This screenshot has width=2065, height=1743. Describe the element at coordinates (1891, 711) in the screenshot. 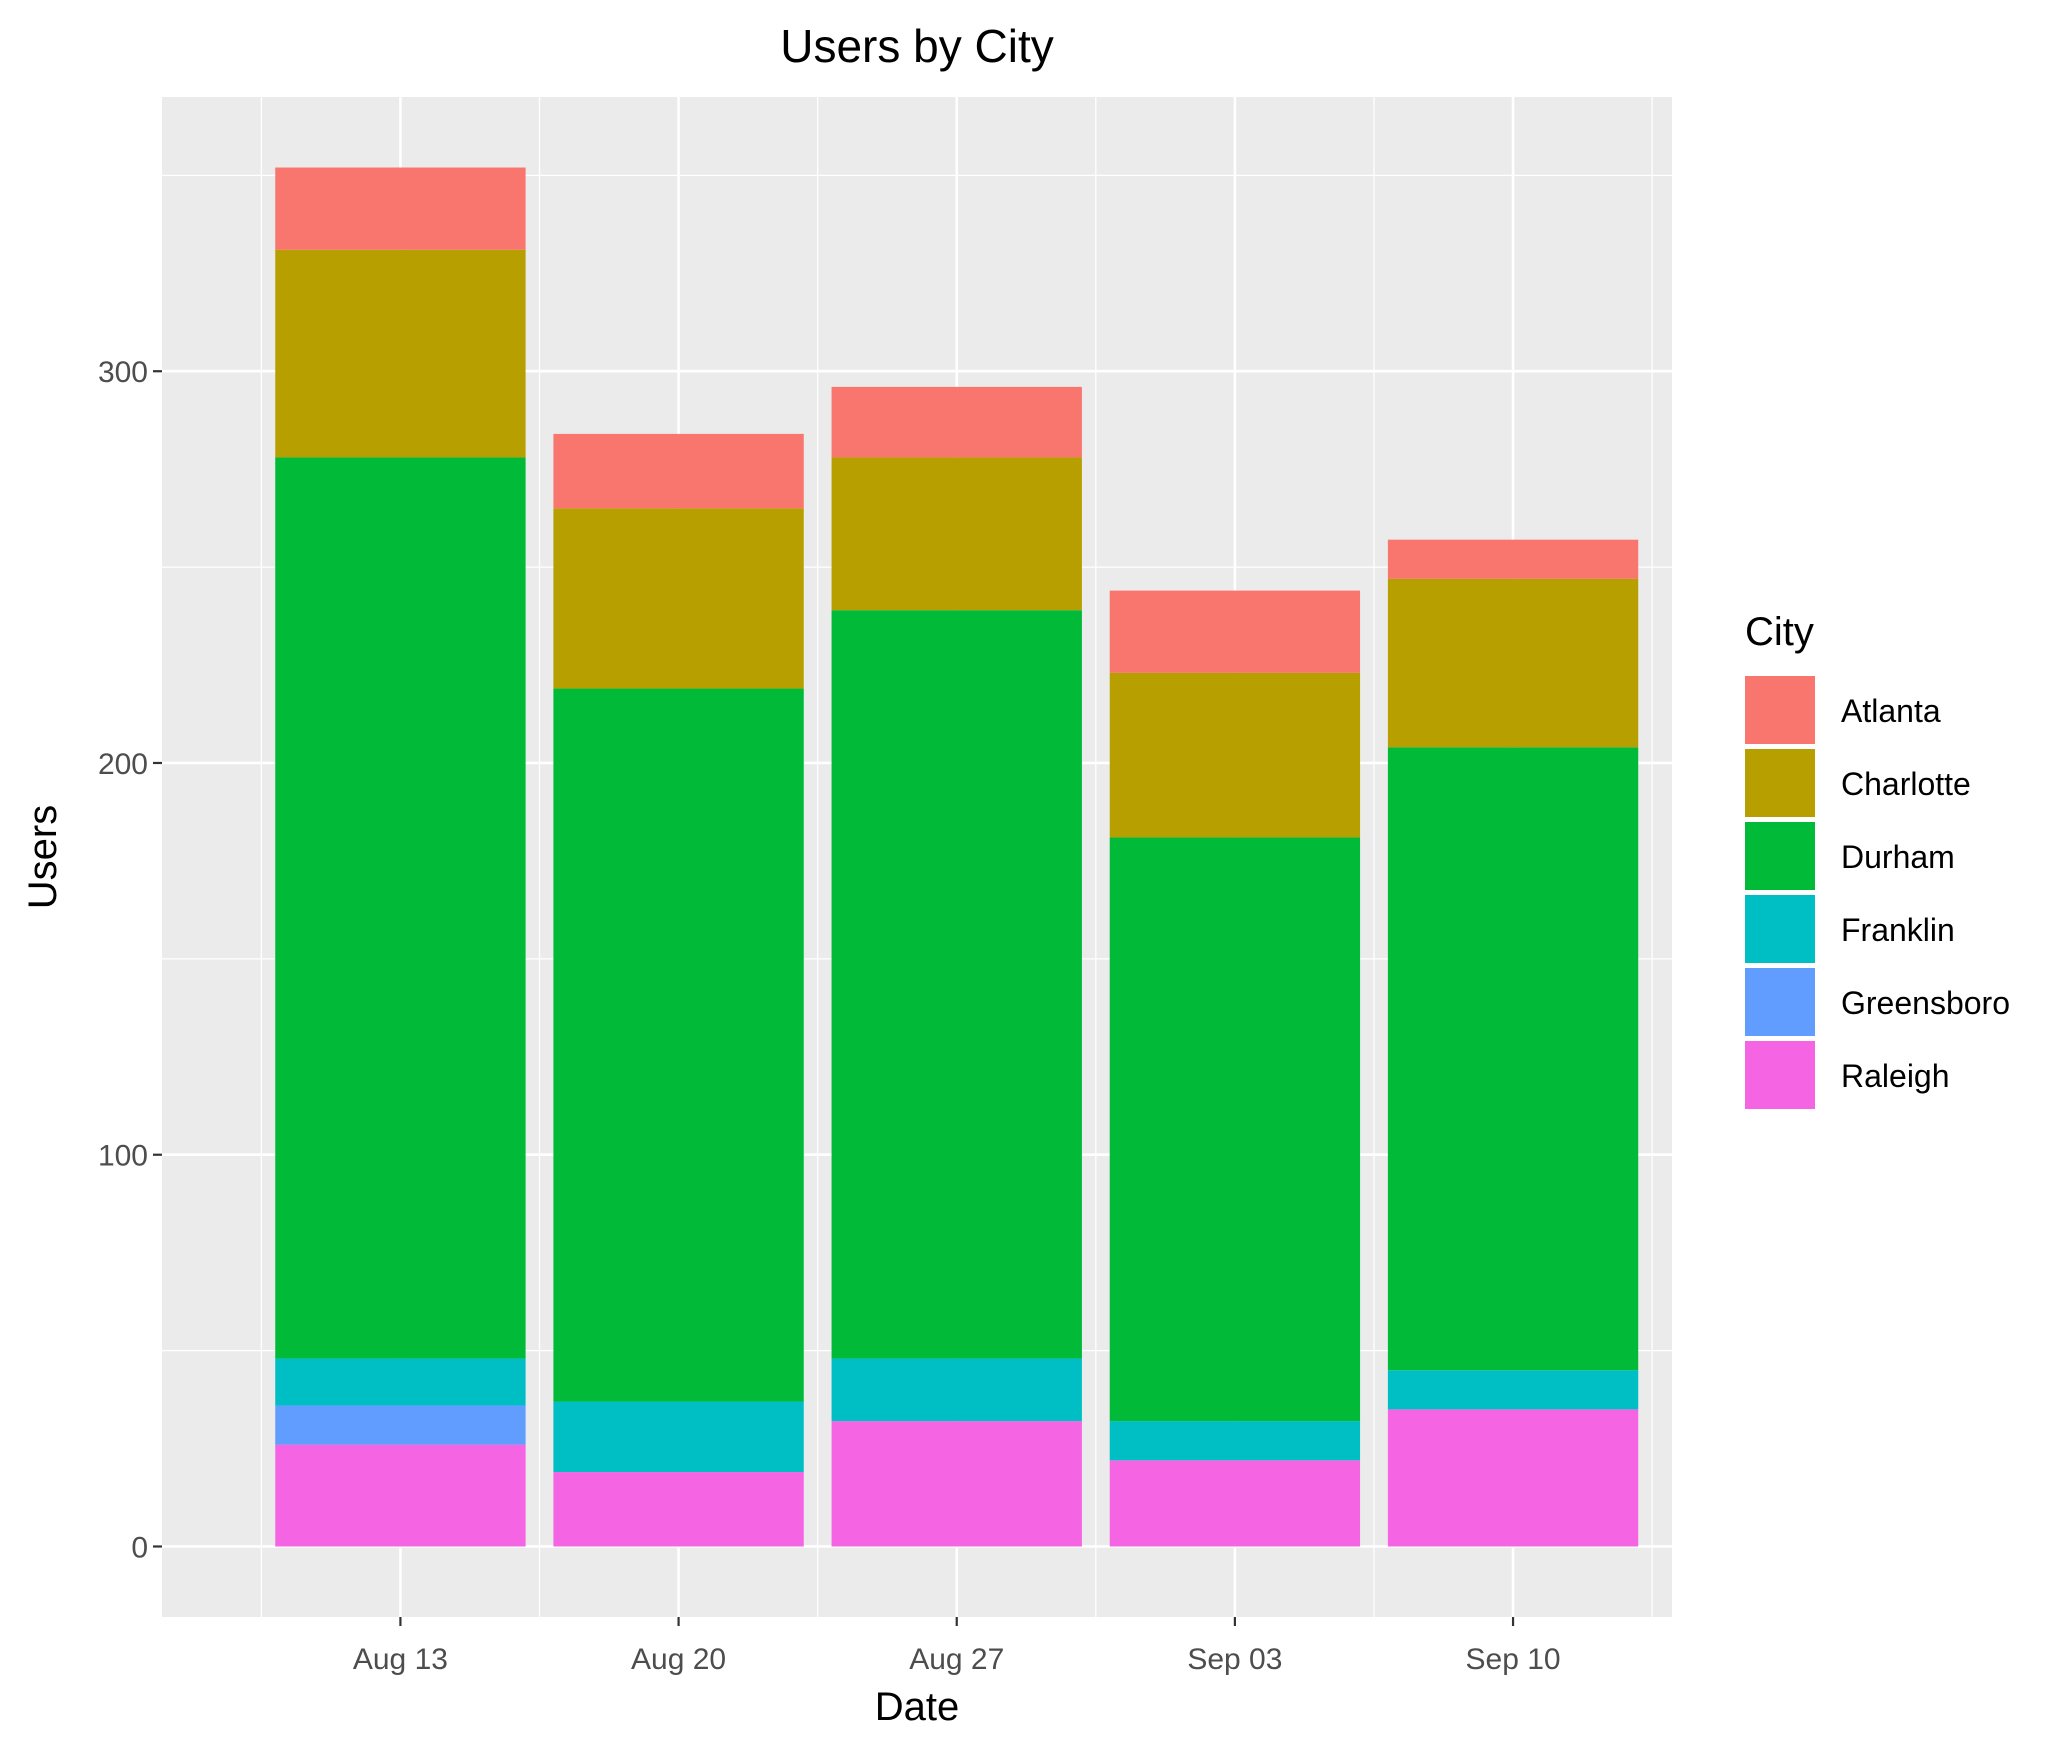

I see `legend-label-atlanta: Atlanta` at that location.